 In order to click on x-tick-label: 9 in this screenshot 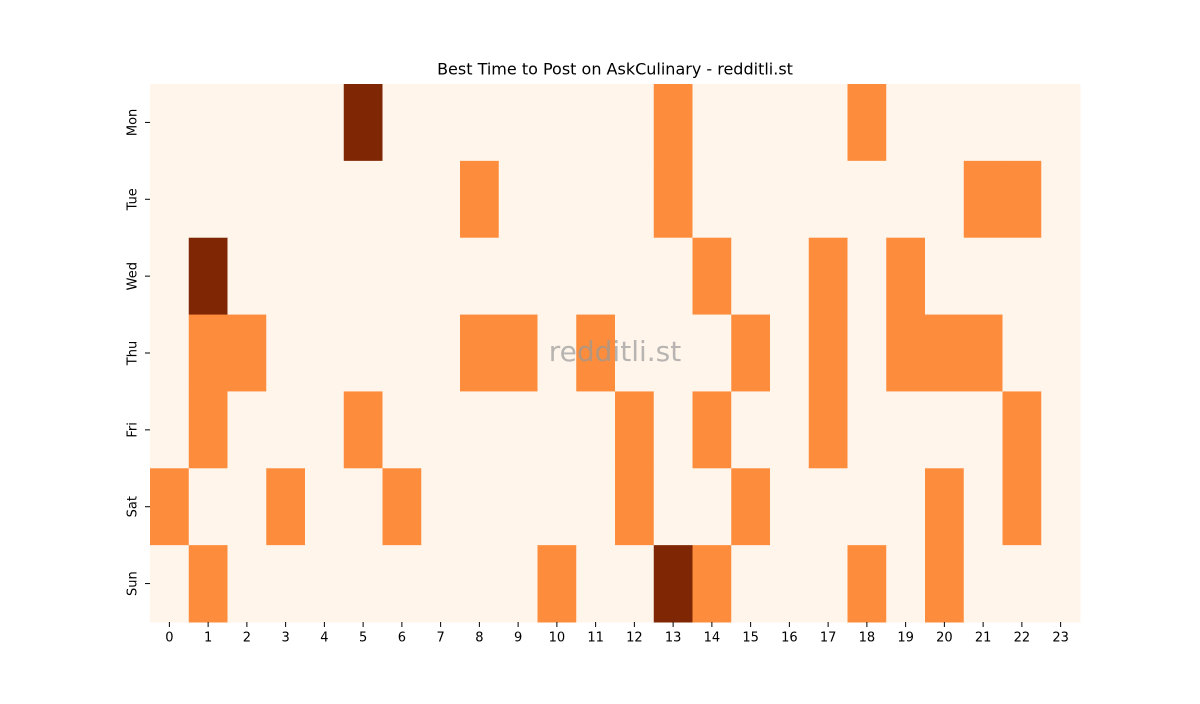, I will do `click(518, 638)`.